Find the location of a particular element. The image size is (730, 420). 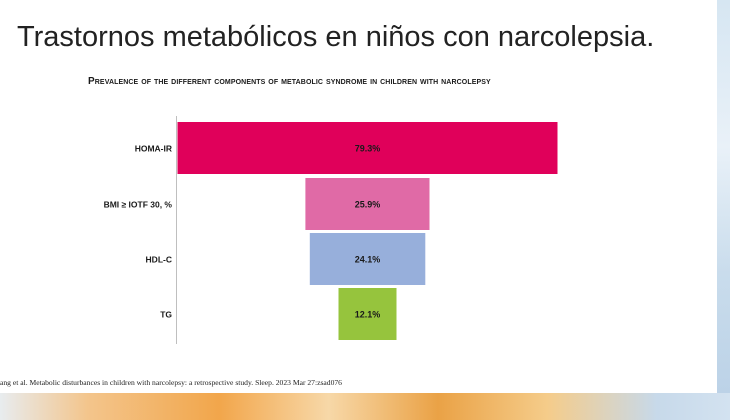

bar-value-label: 24.1% is located at coordinates (368, 260).